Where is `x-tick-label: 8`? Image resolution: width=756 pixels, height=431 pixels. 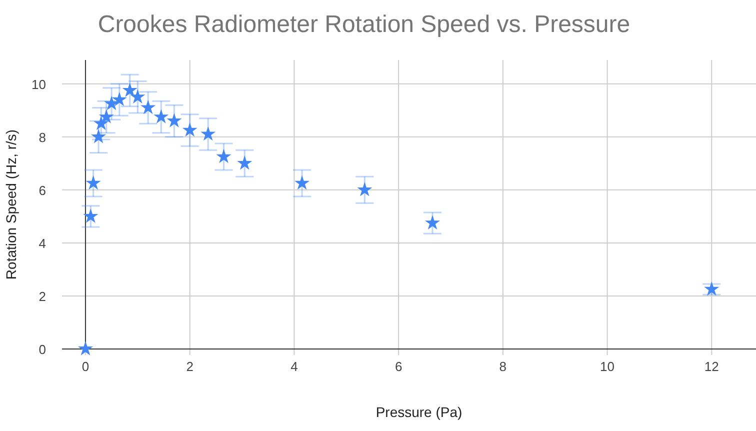
x-tick-label: 8 is located at coordinates (503, 366).